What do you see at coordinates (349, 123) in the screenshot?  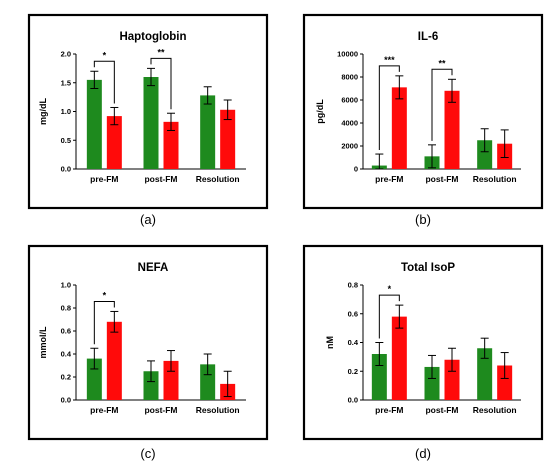 I see `y-tick-label: 4000` at bounding box center [349, 123].